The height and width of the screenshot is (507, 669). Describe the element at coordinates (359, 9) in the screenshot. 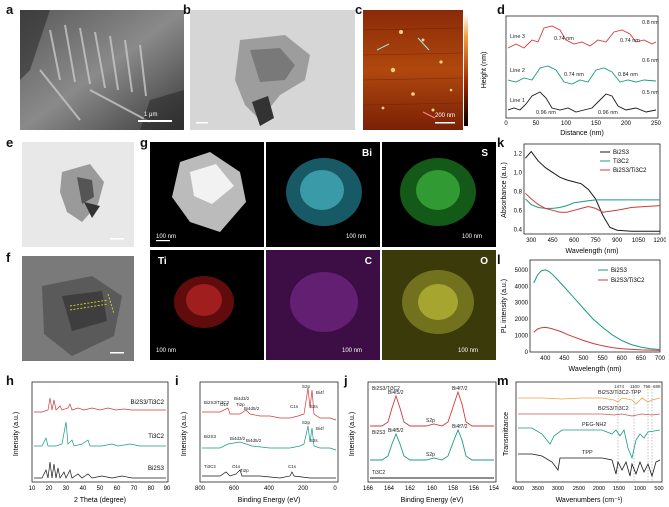

I see `panel-label-c: c` at that location.